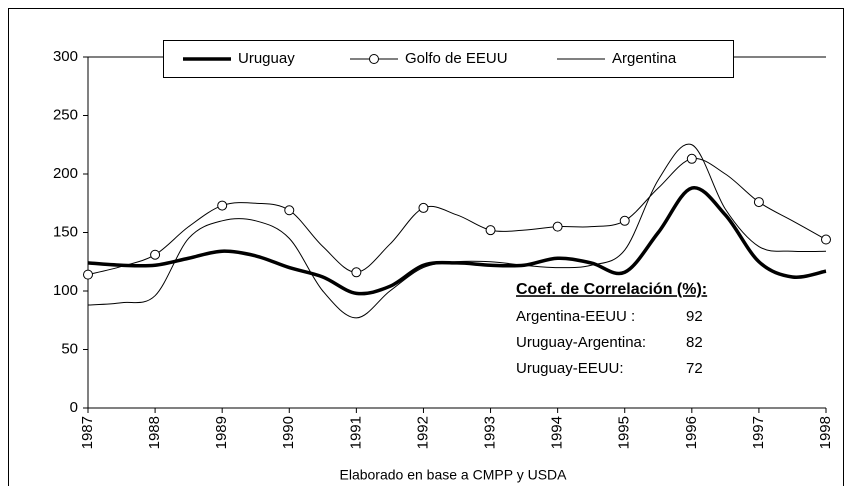 The width and height of the screenshot is (852, 486). Describe the element at coordinates (694, 368) in the screenshot. I see `correlation-value: 72` at that location.